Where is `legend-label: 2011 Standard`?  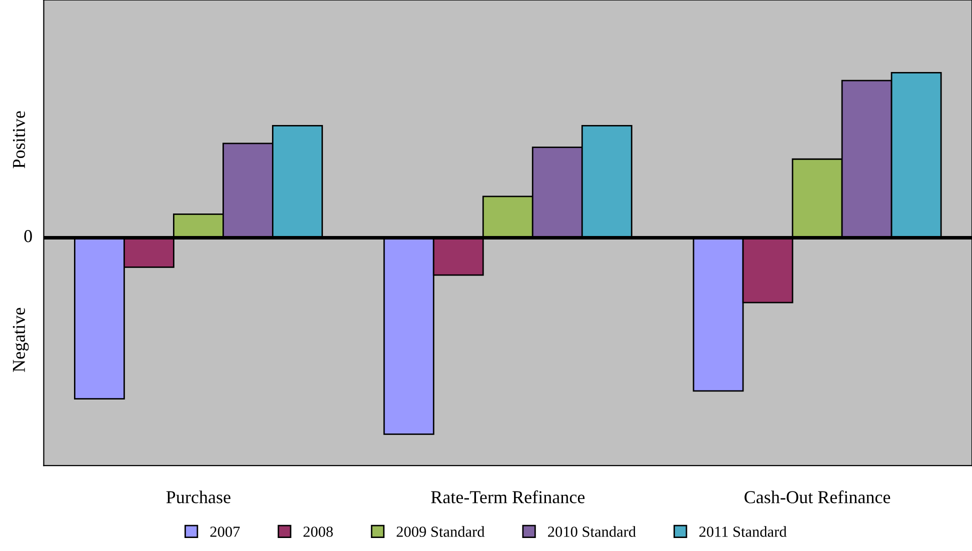
legend-label: 2011 Standard is located at coordinates (743, 531).